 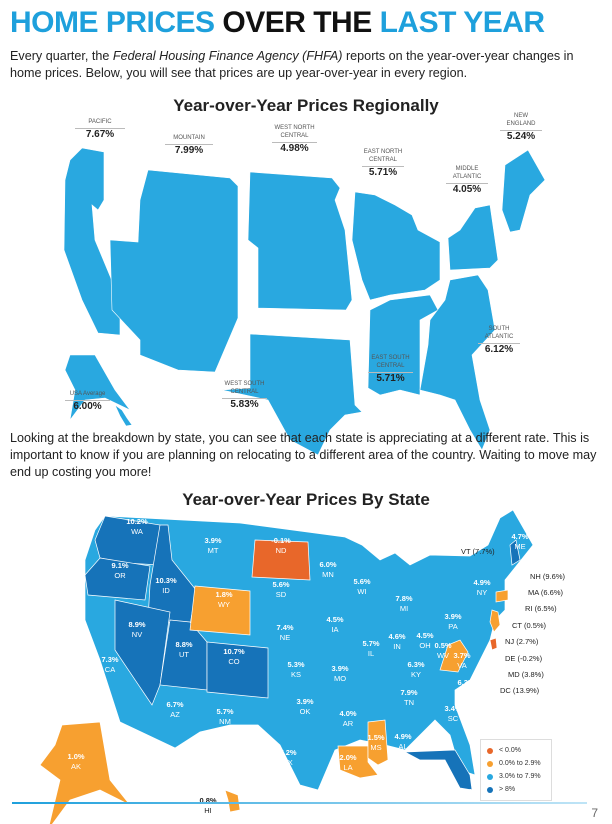 What do you see at coordinates (403, 345) in the screenshot?
I see `region-esc` at bounding box center [403, 345].